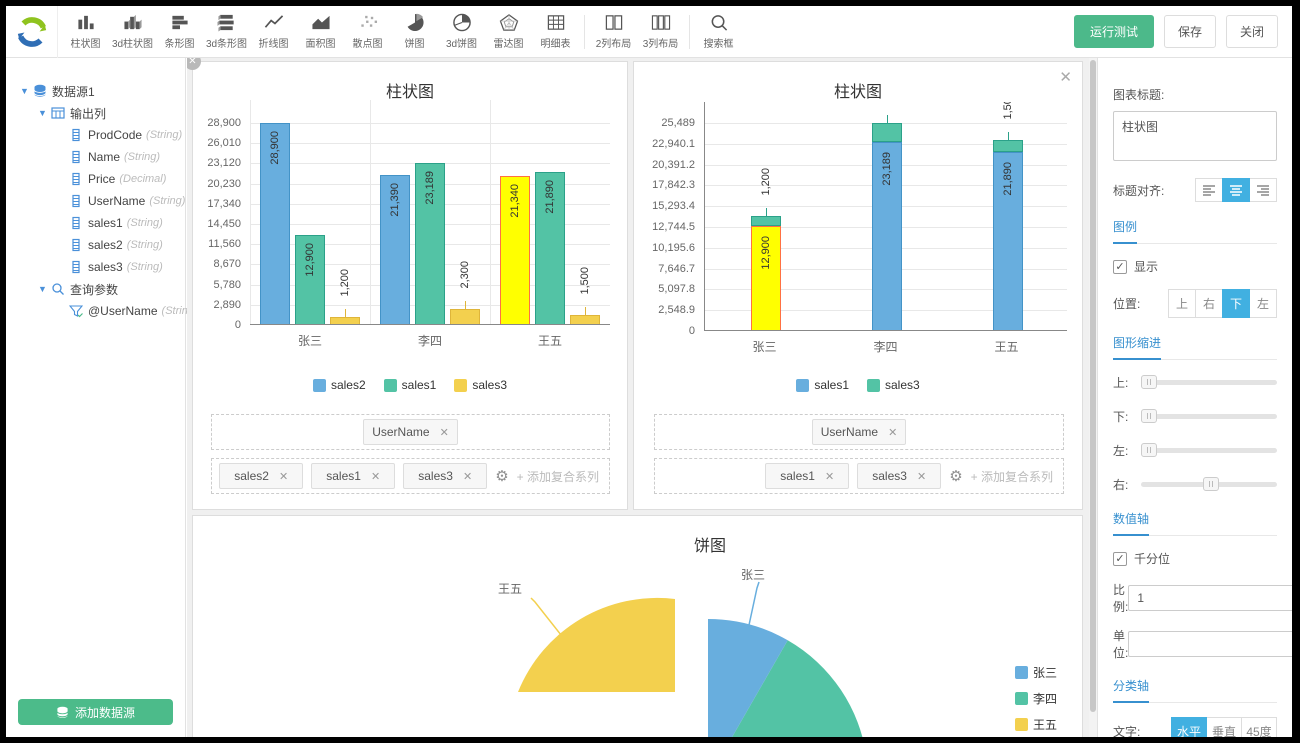 The height and width of the screenshot is (743, 1300). I want to click on tree-item-sales3: sales3 (String), so click(95, 267).